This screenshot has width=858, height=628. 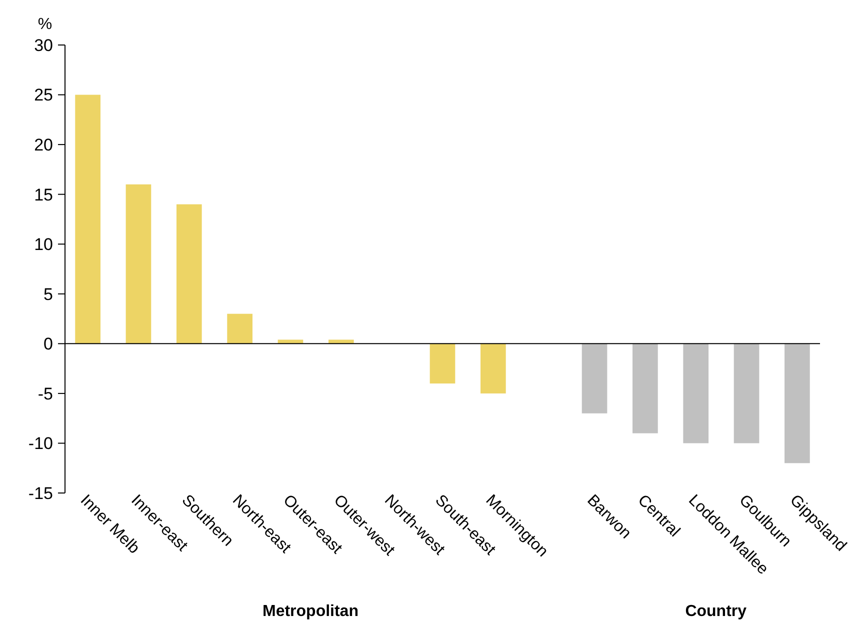 I want to click on y-tick-label: 0, so click(x=48, y=344).